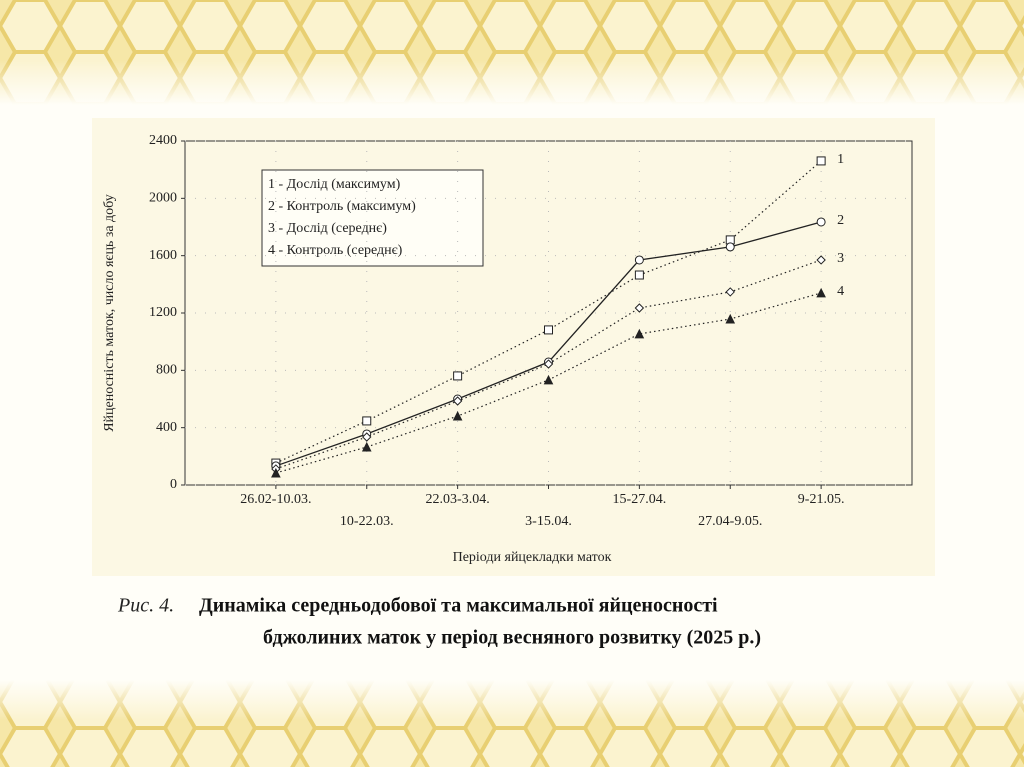 This screenshot has height=767, width=1024. What do you see at coordinates (163, 198) in the screenshot?
I see `y-tick-label: 2000` at bounding box center [163, 198].